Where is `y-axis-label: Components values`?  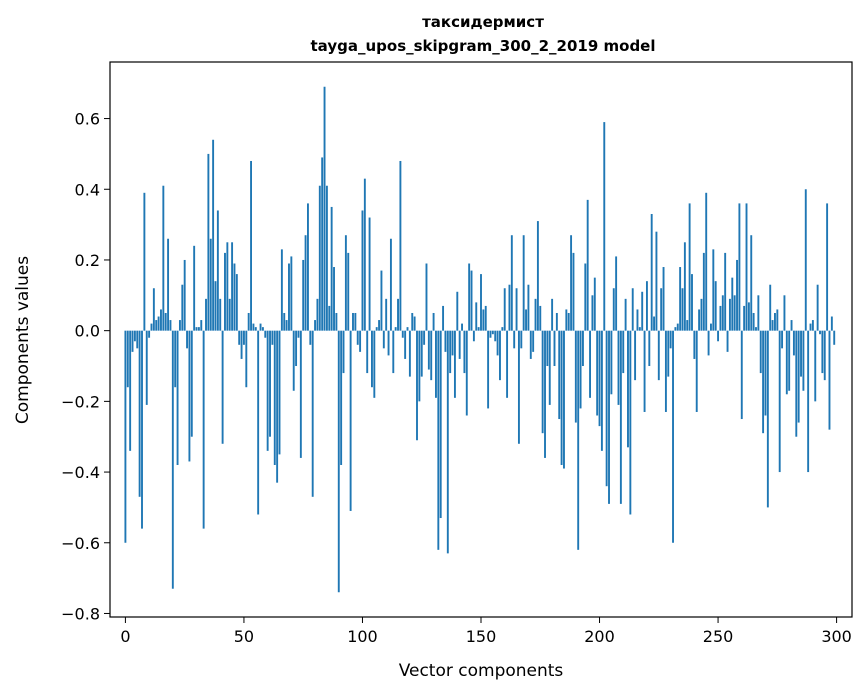 y-axis-label: Components values is located at coordinates (23, 340).